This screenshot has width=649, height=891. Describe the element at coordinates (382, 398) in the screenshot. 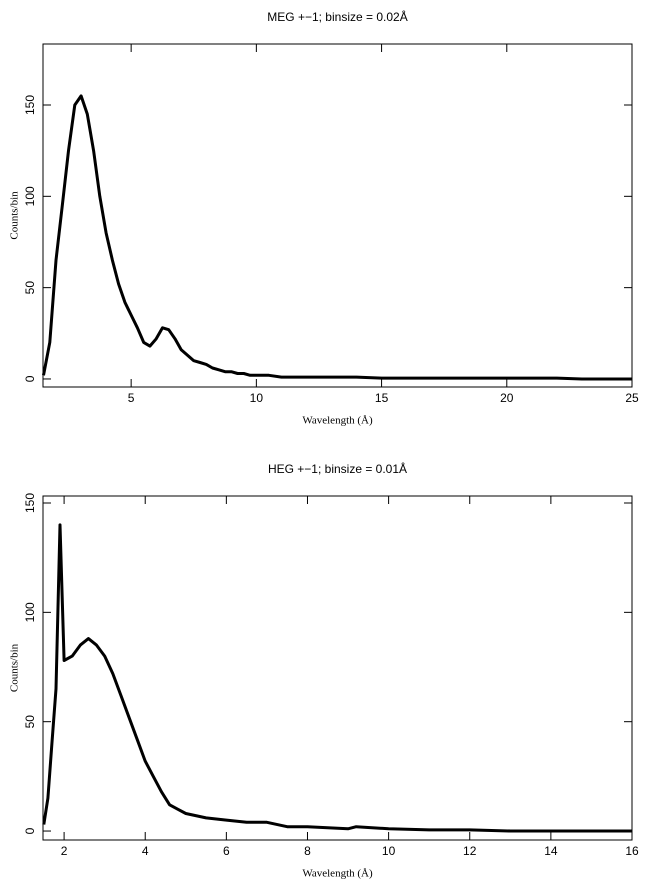

I see `x-tick-label: 15` at that location.